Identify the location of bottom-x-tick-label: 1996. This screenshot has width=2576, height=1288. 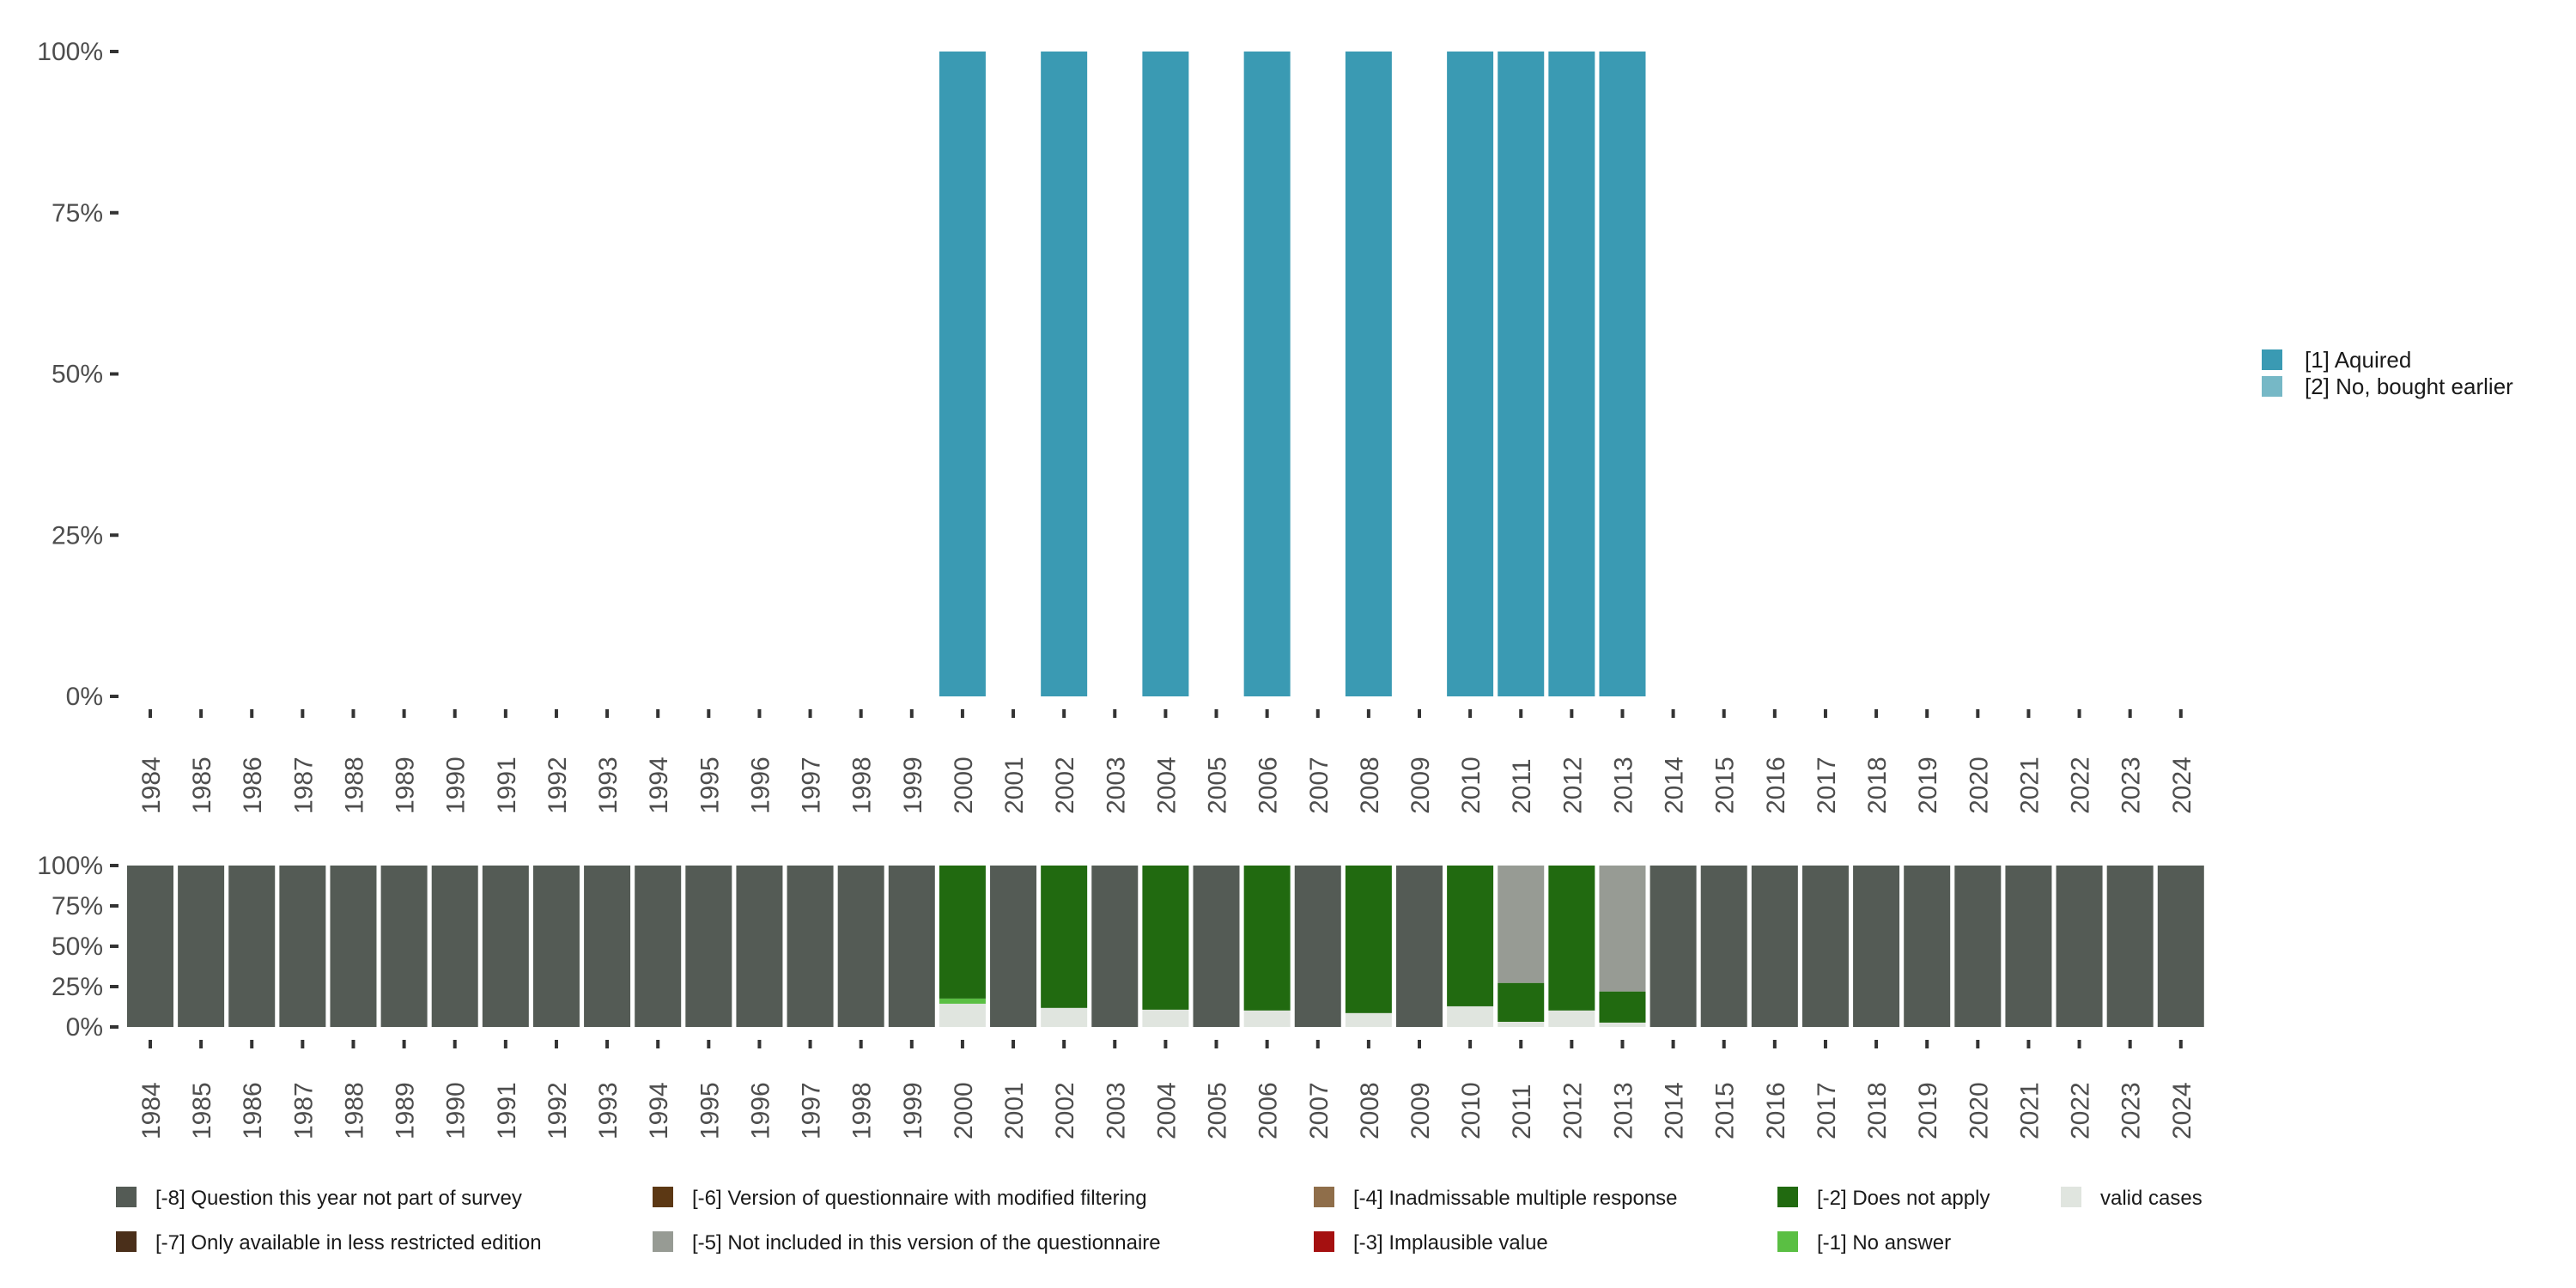
(760, 1111).